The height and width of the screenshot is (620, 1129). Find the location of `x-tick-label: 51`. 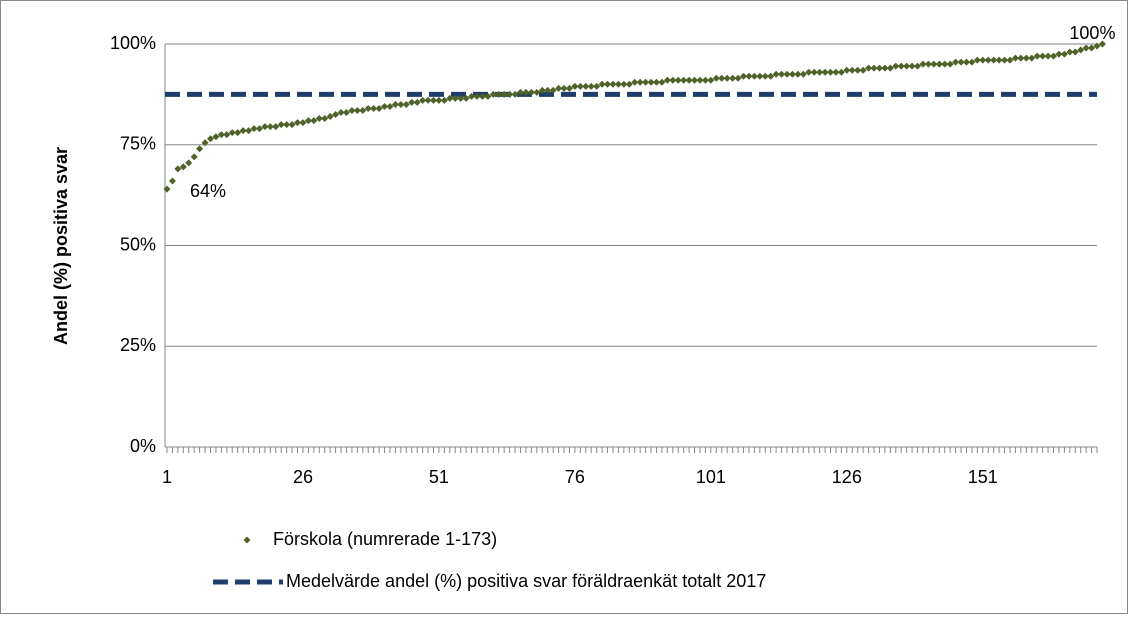

x-tick-label: 51 is located at coordinates (439, 477).